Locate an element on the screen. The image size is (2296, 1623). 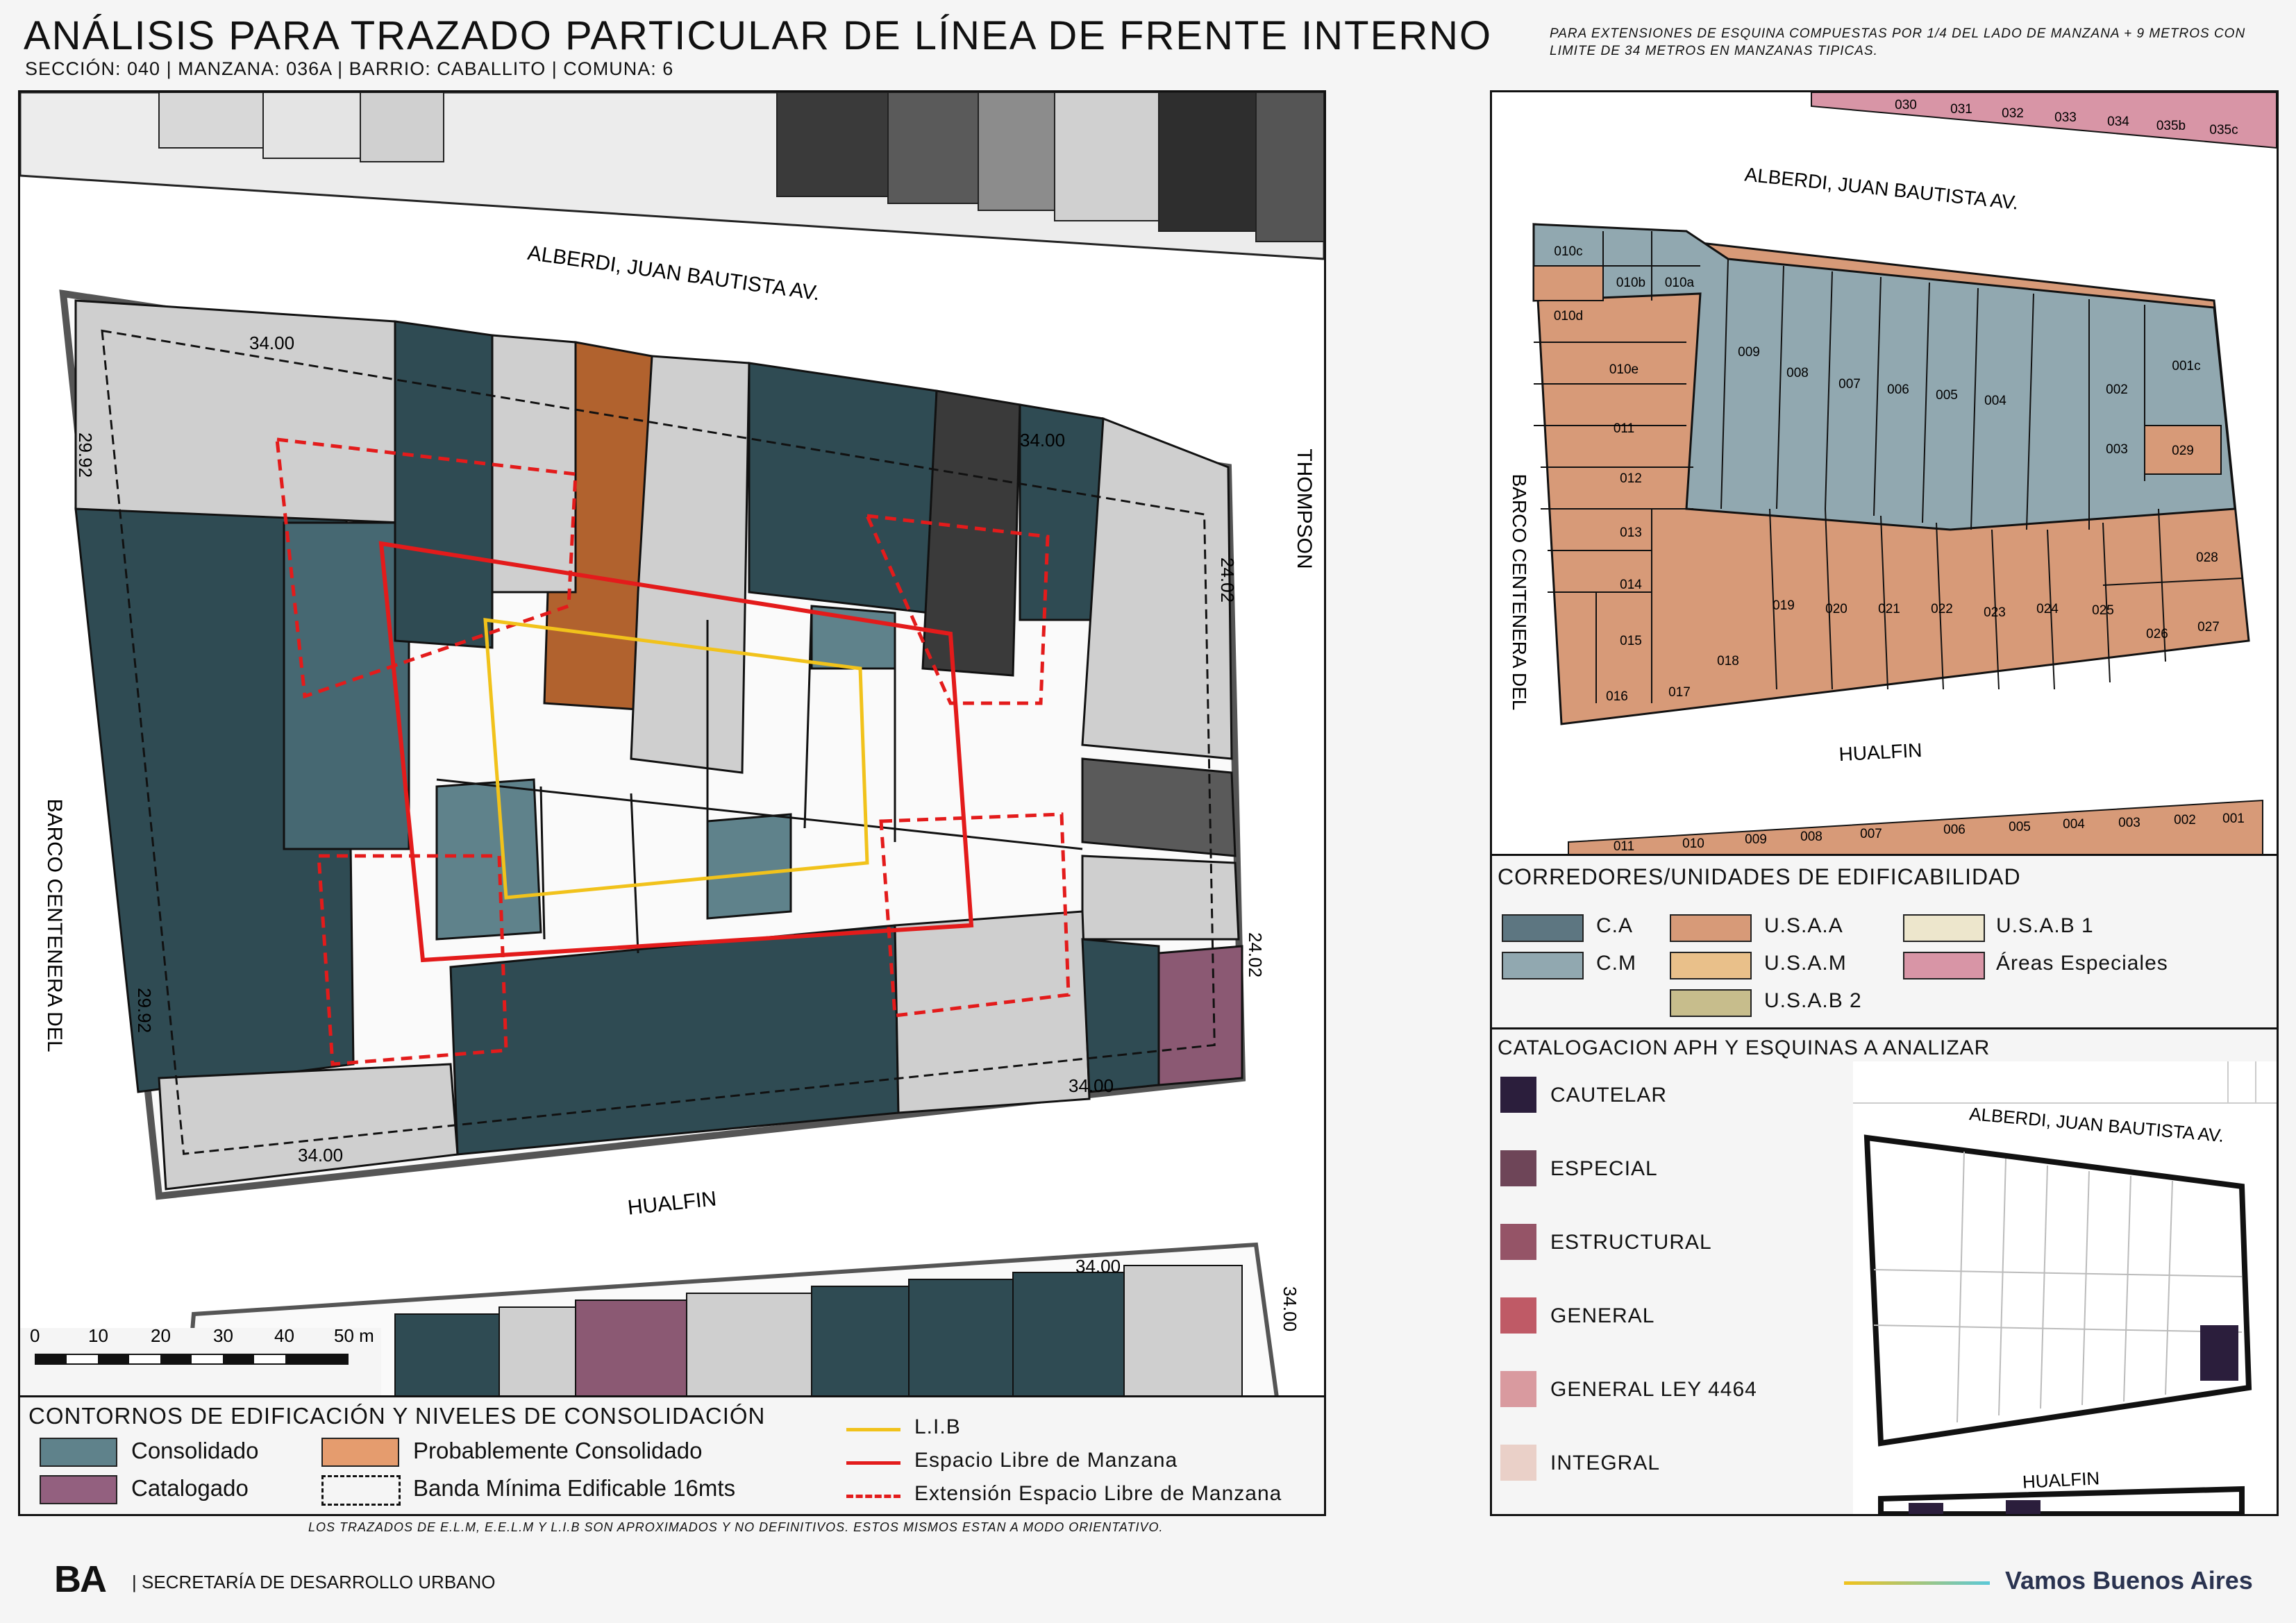
svg-text: 010 is located at coordinates (1693, 843).